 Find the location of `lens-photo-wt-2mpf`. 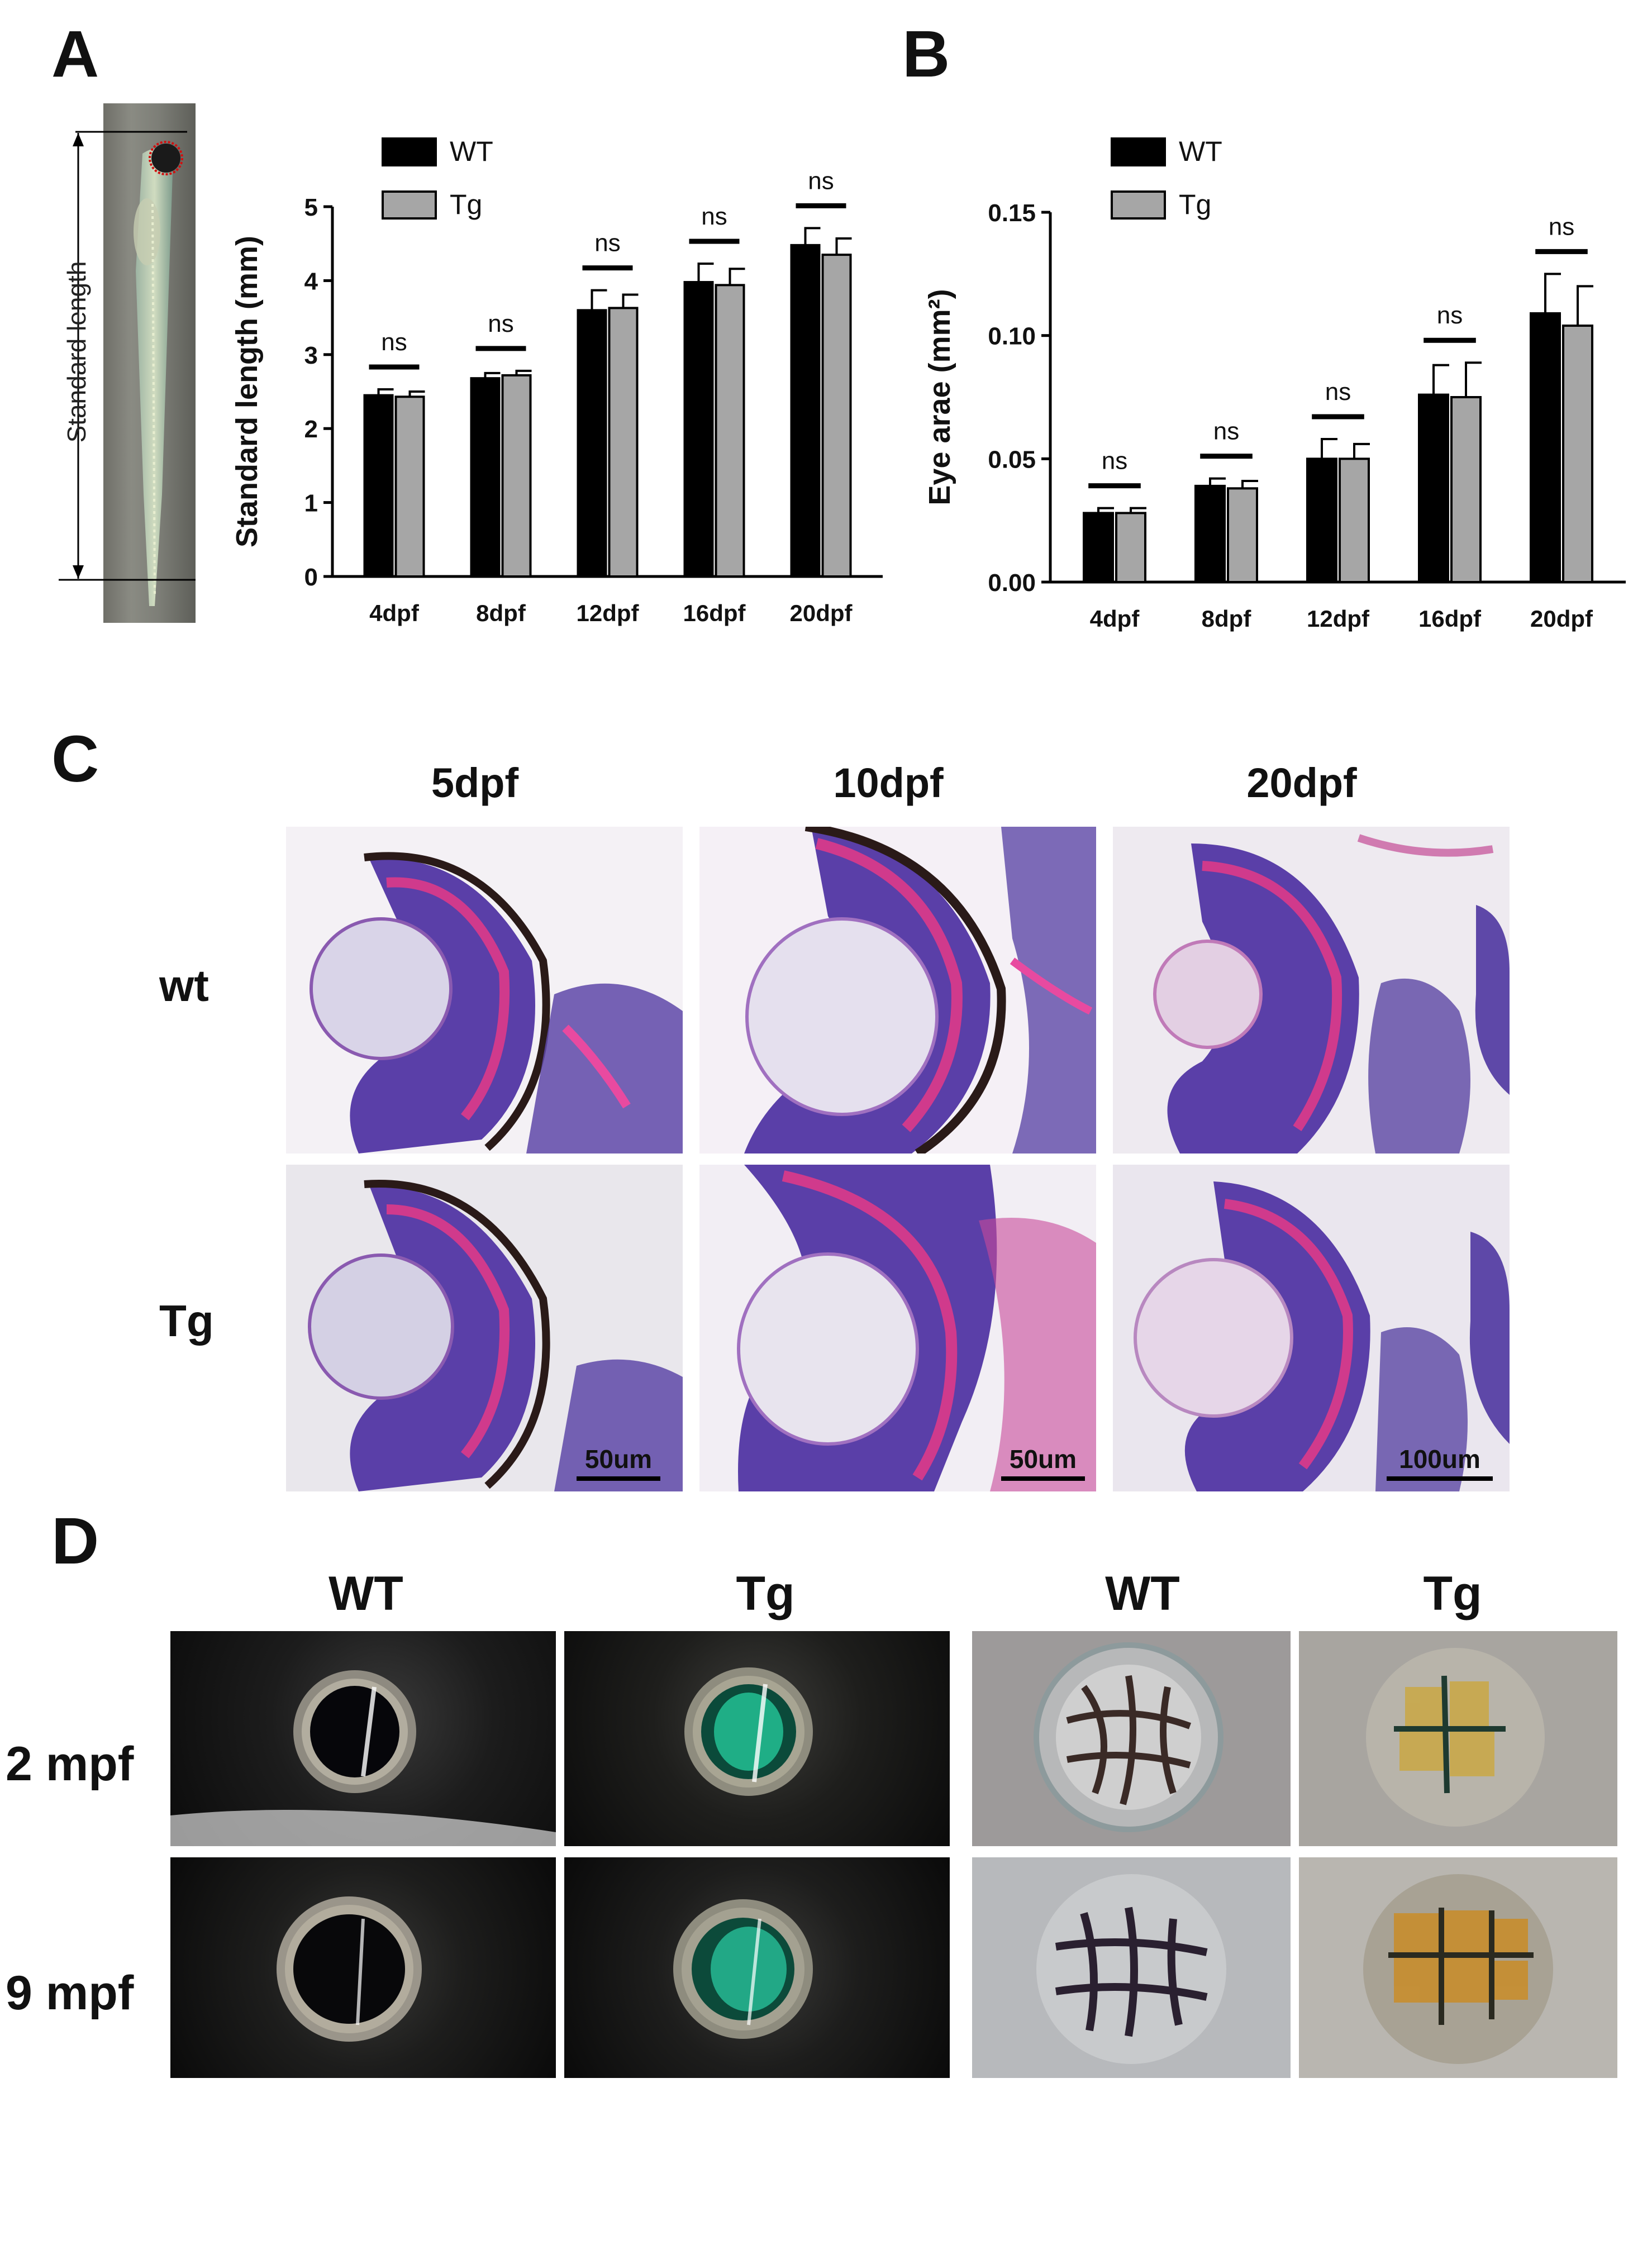

lens-photo-wt-2mpf is located at coordinates (1131, 1738).